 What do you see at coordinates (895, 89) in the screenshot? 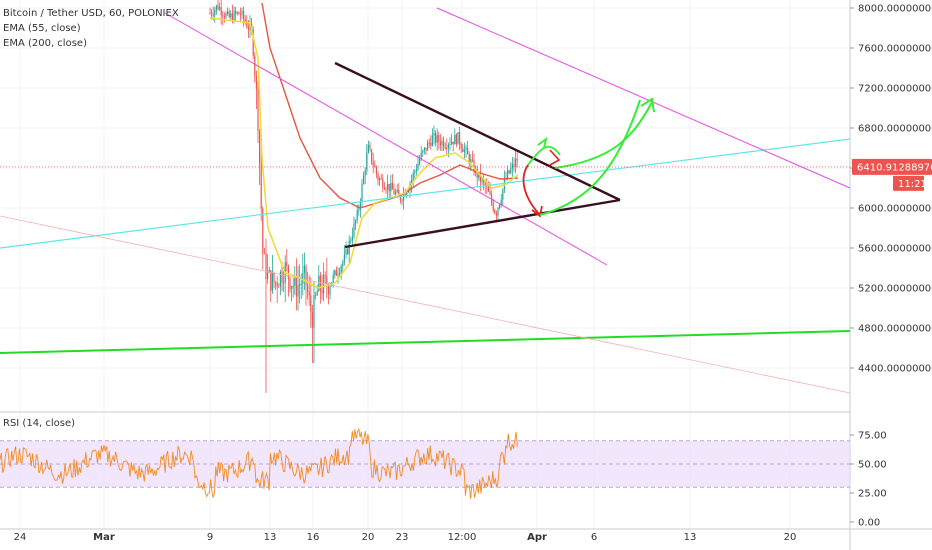
I see `price-tick-label: 7200.00000000` at bounding box center [895, 89].